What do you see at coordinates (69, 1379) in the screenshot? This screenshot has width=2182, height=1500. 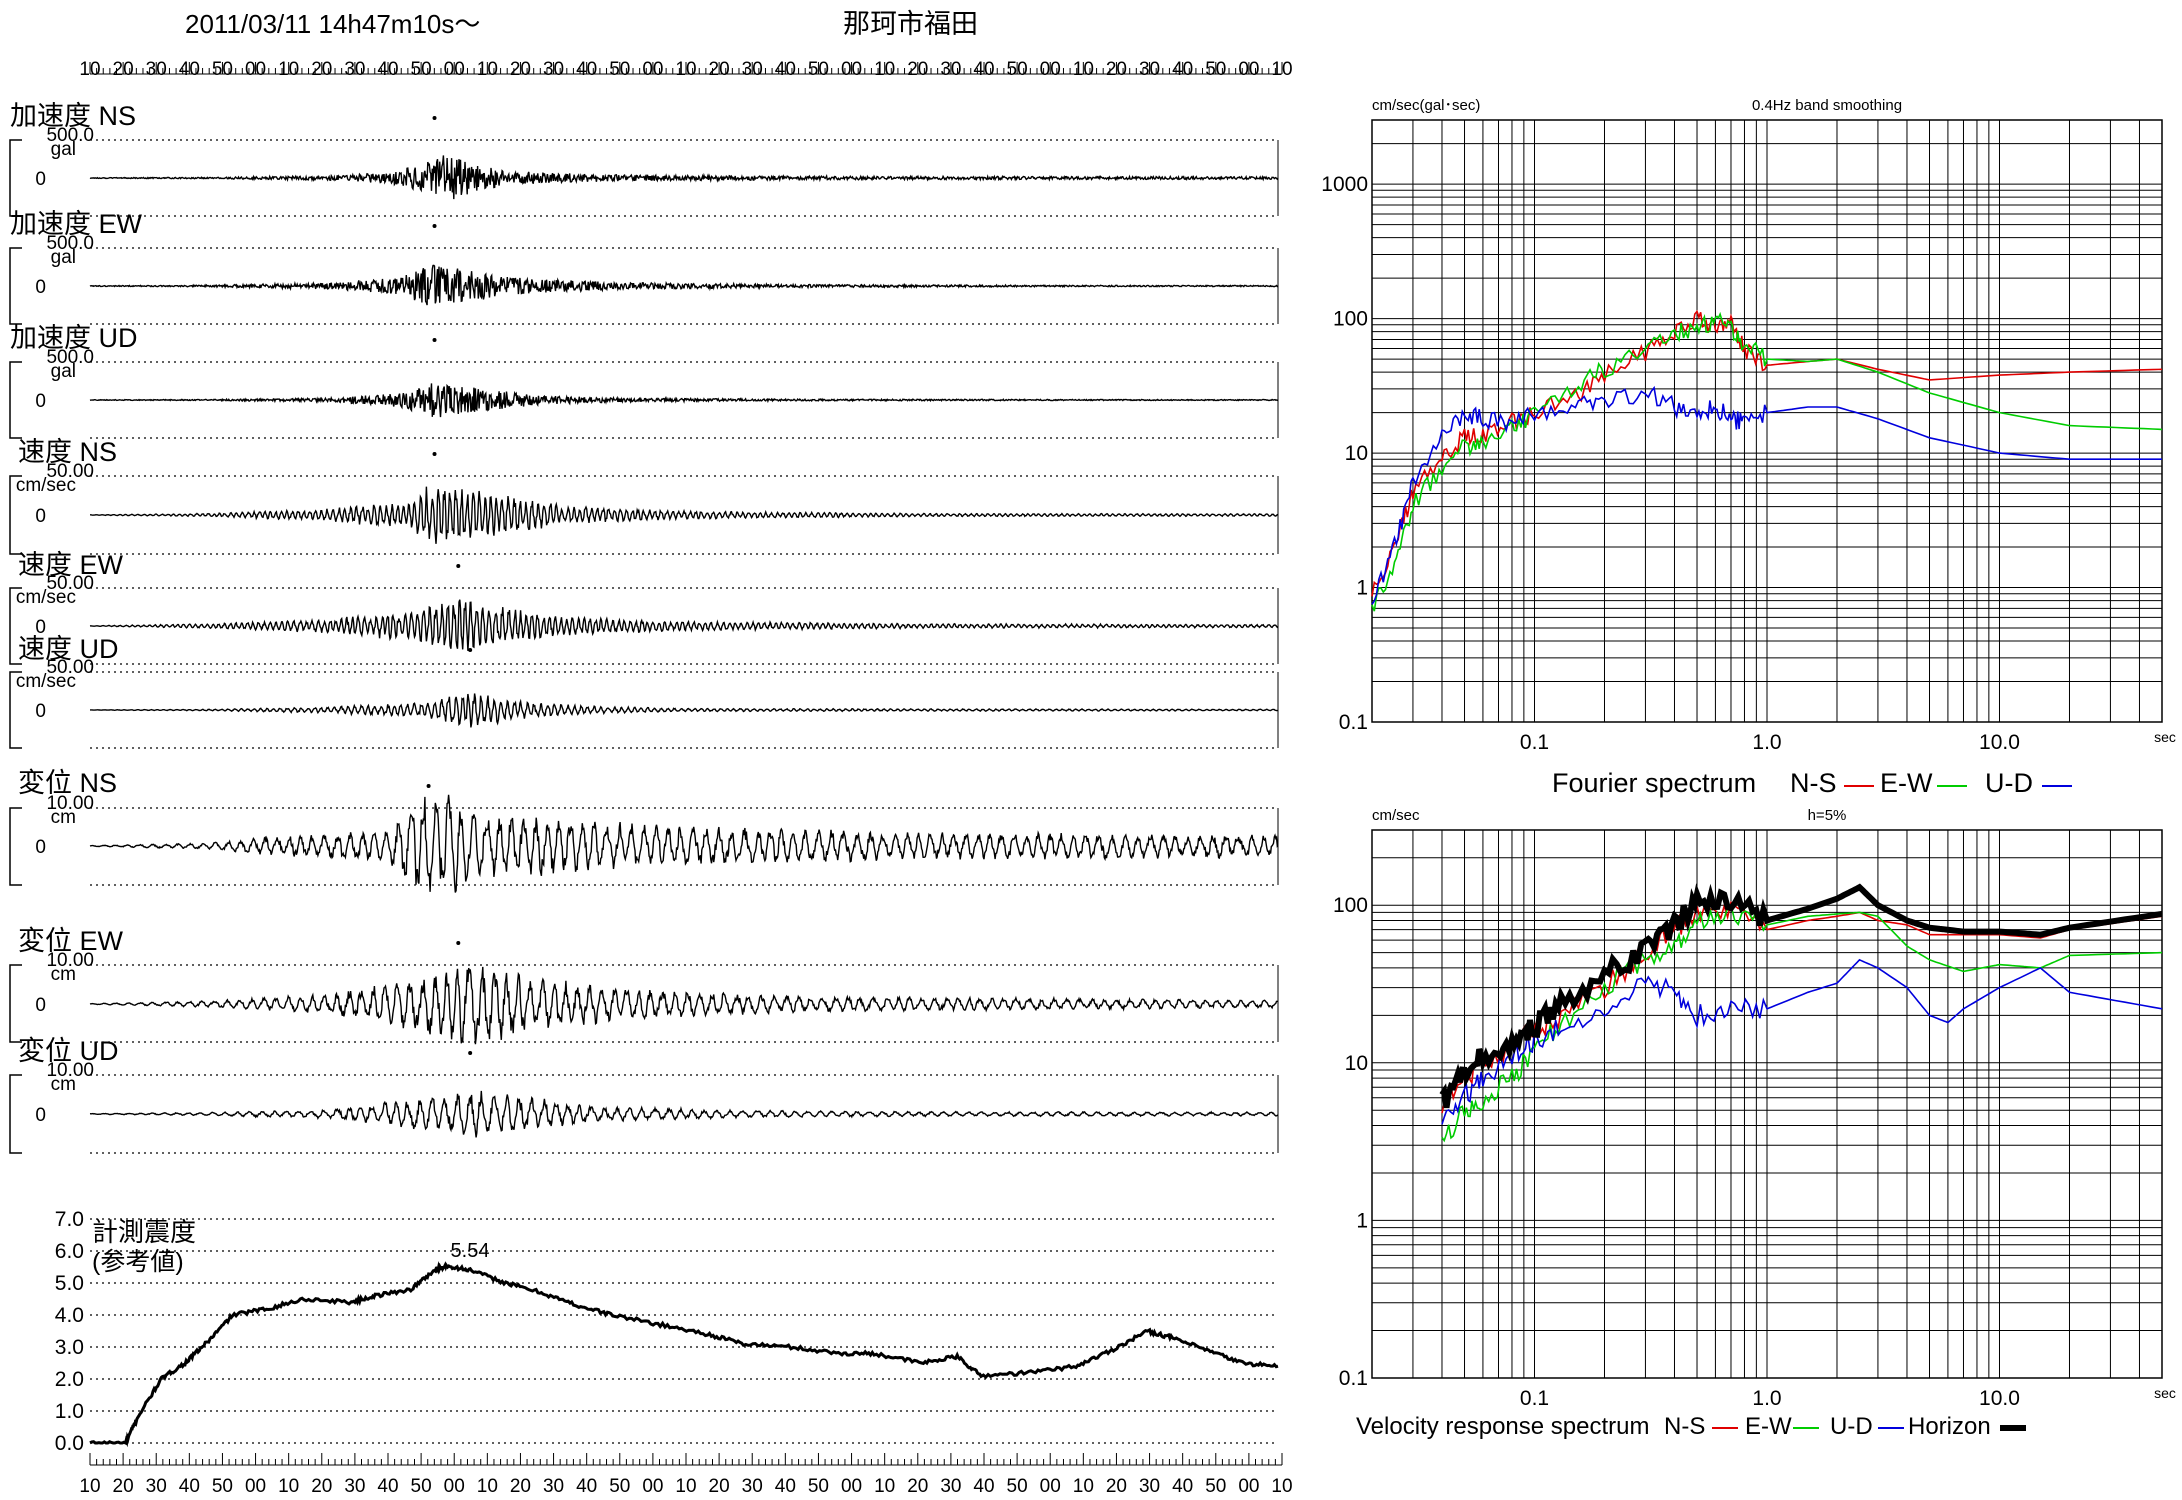 I see `intensity-tick-label: 2.0` at bounding box center [69, 1379].